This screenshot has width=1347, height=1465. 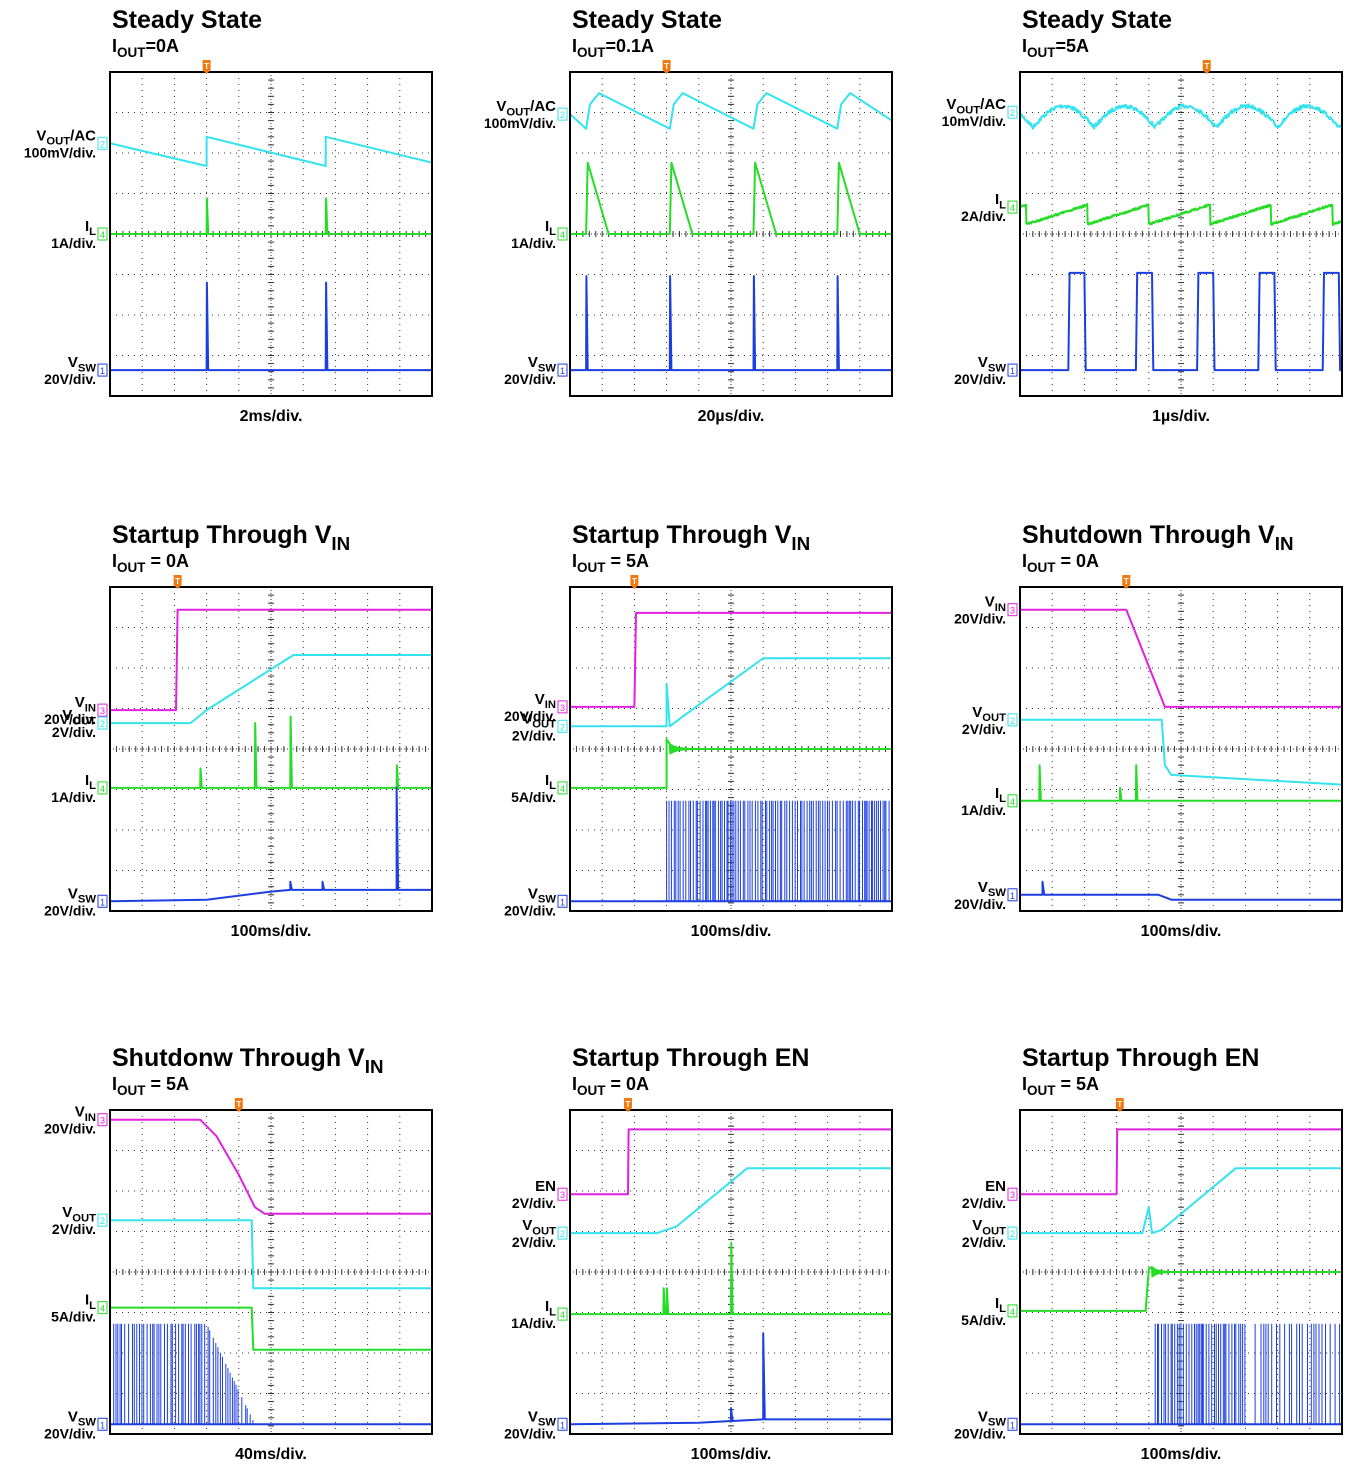 I want to click on panel-subtitle-subscript: OUT, so click(x=1041, y=567).